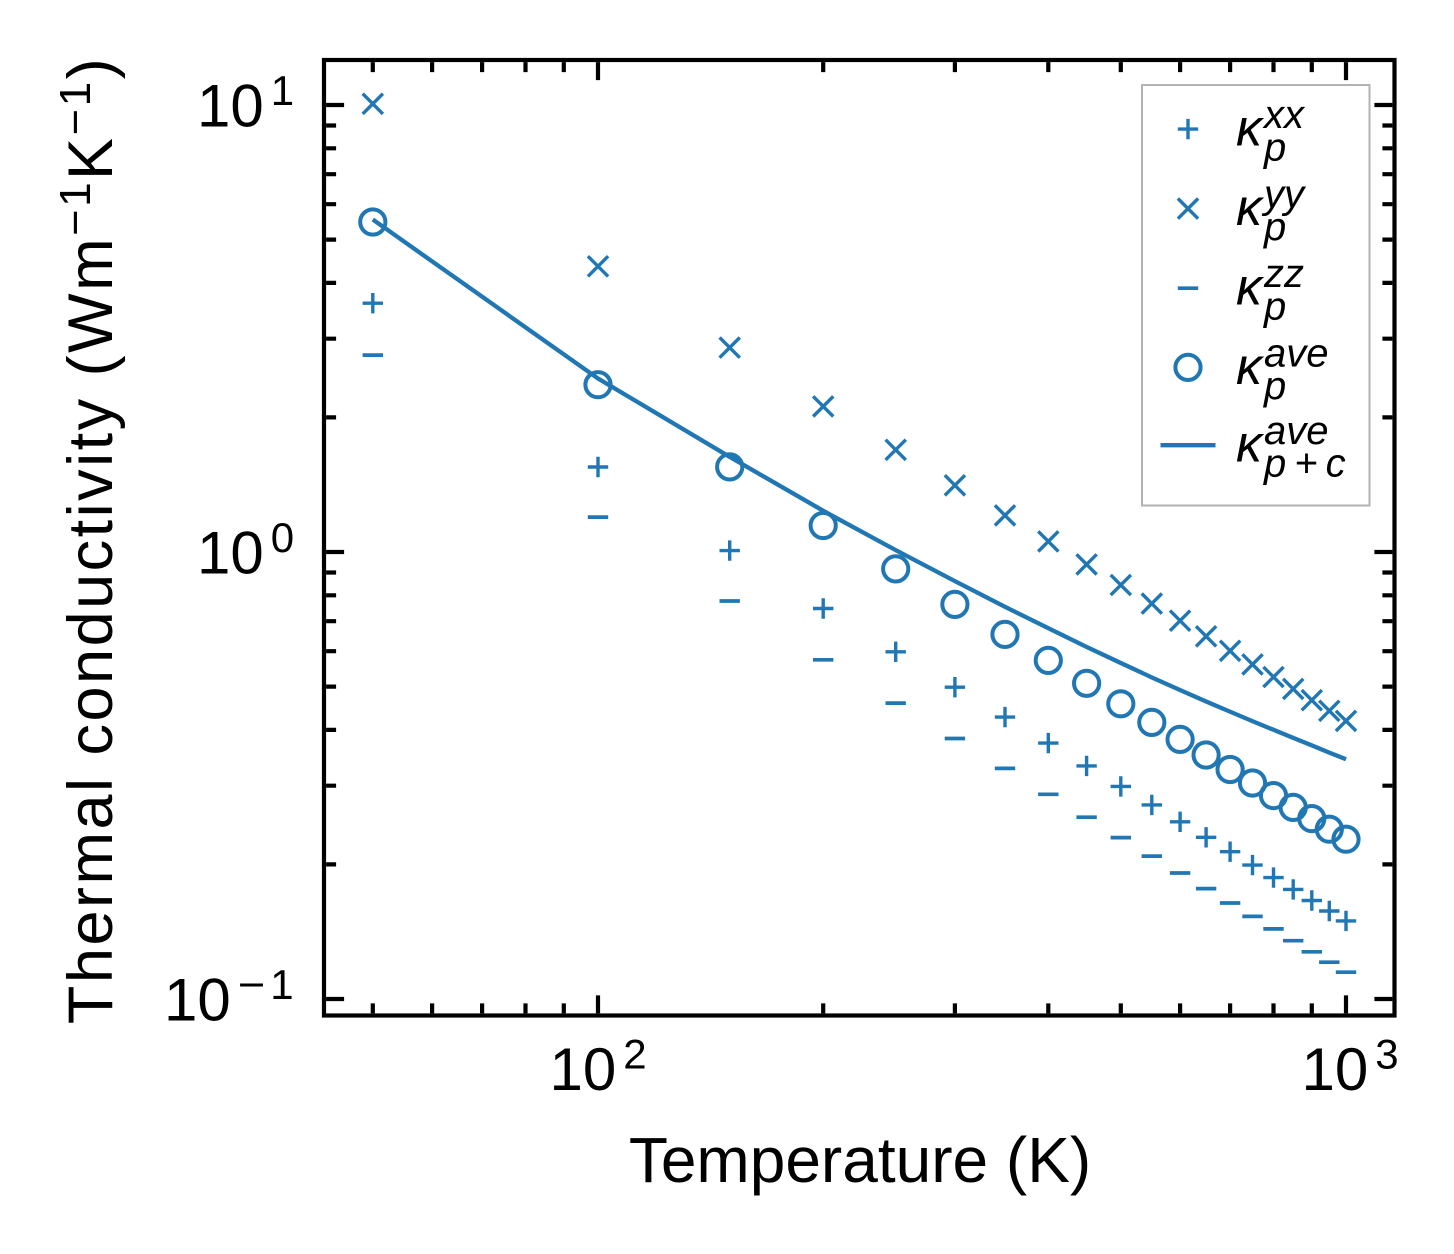  Describe the element at coordinates (1284, 195) in the screenshot. I see `svg-text: yy` at that location.